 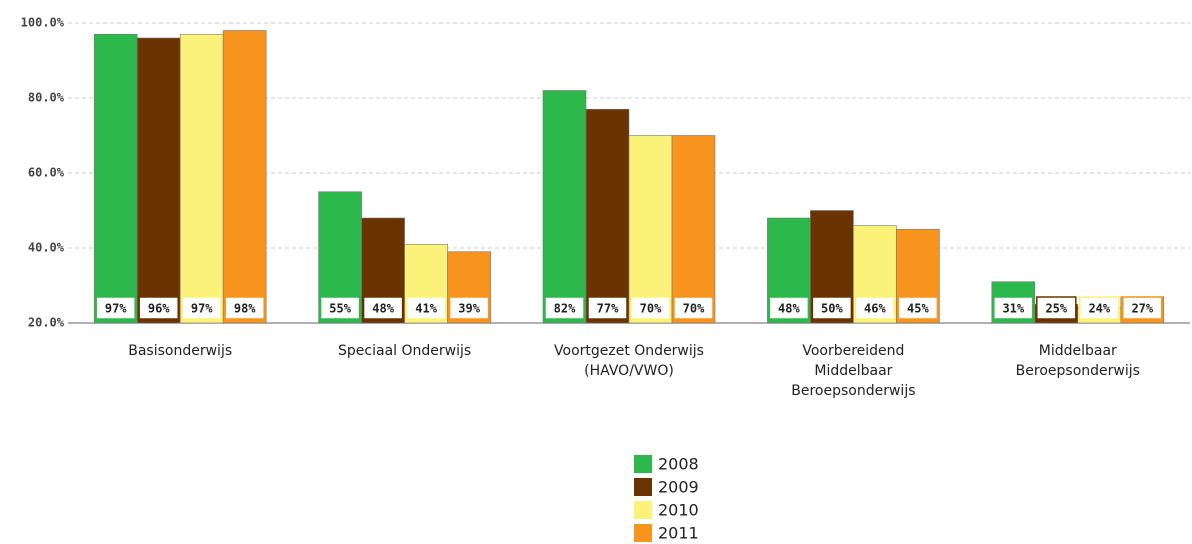 What do you see at coordinates (46, 173) in the screenshot?
I see `y-tick-label: 60.0%` at bounding box center [46, 173].